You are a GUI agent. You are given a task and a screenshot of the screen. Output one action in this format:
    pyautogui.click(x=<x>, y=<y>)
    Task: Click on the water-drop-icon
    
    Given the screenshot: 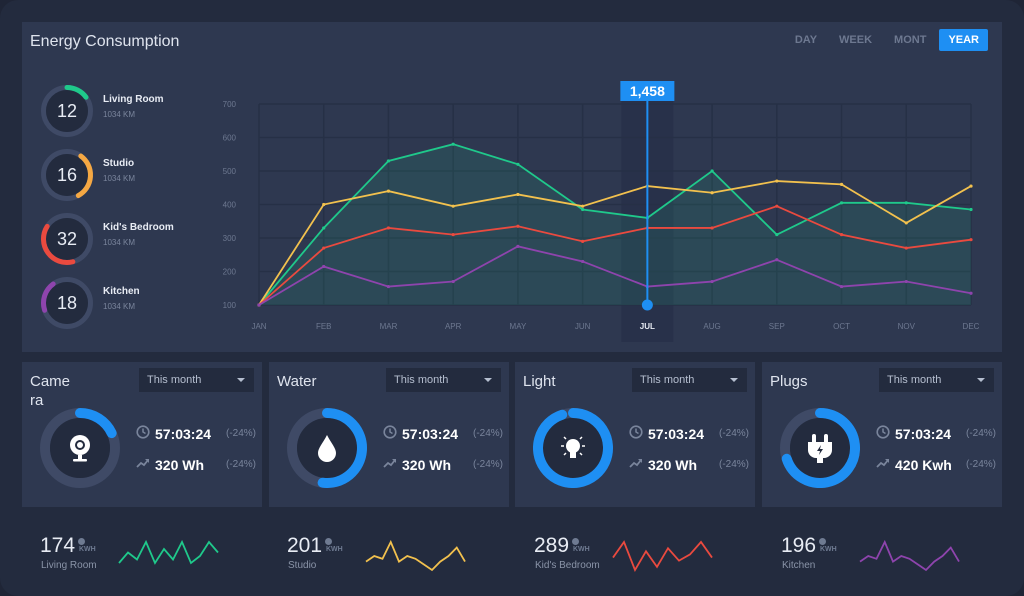 What is the action you would take?
    pyautogui.click(x=327, y=448)
    